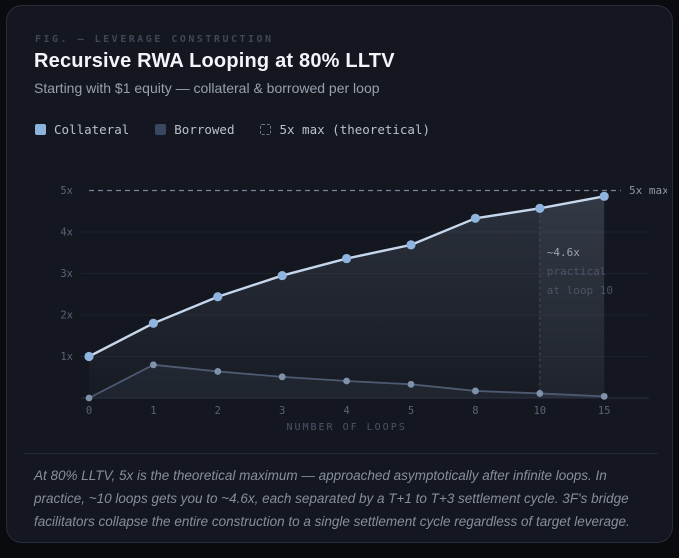 The height and width of the screenshot is (558, 679). What do you see at coordinates (154, 39) in the screenshot?
I see `figure-eyebrow: FIG. — LEVERAGE CONSTRUCTION` at bounding box center [154, 39].